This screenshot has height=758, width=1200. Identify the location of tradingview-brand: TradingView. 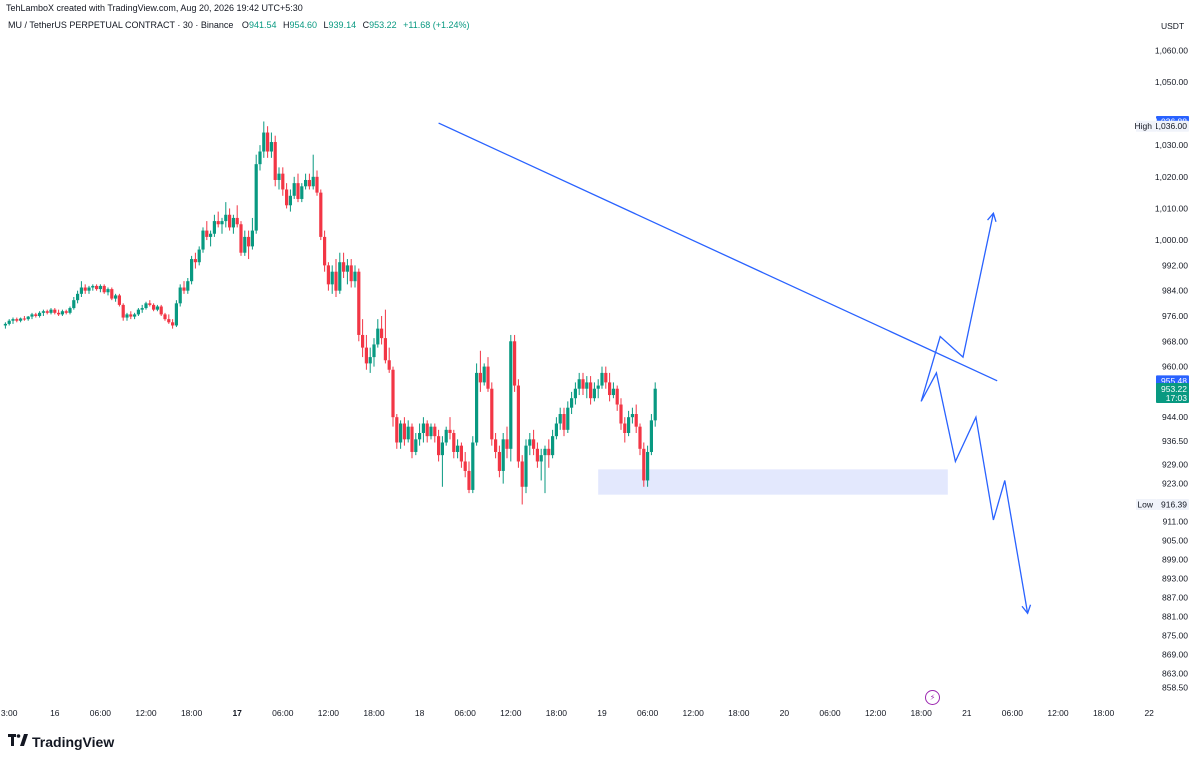
(61, 741).